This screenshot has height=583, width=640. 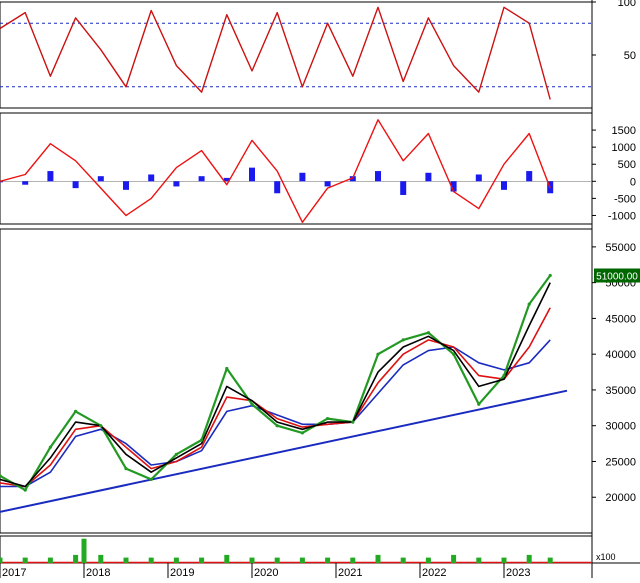 I want to click on macd-axis-tick-label: 500, so click(x=627, y=165).